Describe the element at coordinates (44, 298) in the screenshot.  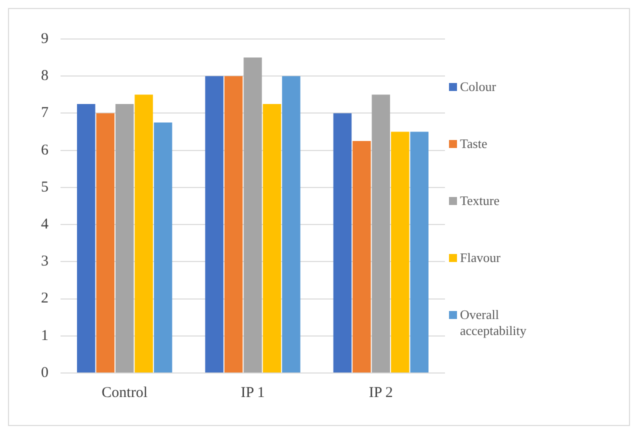
I see `y-tick-label: 2` at that location.